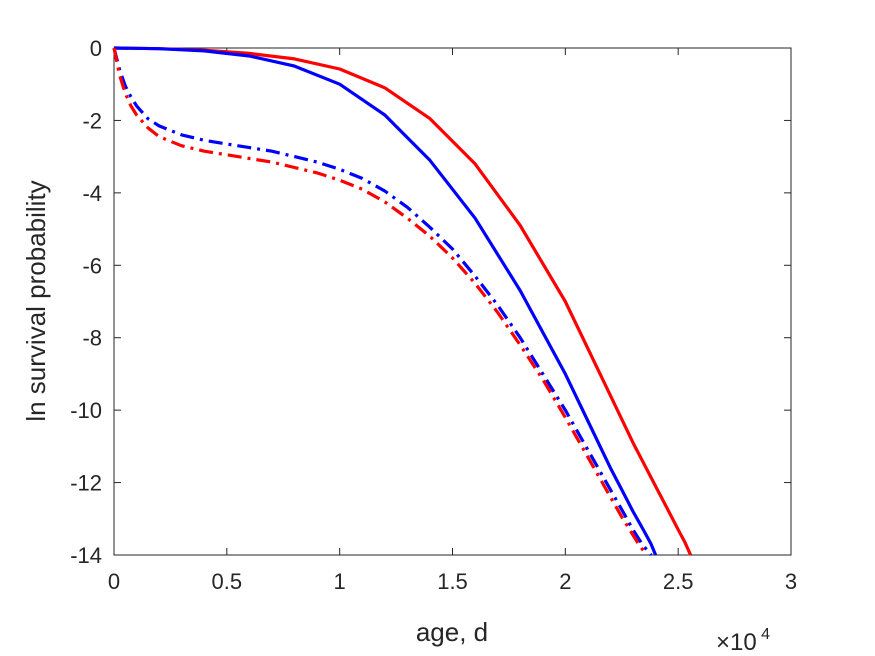  Describe the element at coordinates (678, 581) in the screenshot. I see `x-tick-label: 2.5` at that location.